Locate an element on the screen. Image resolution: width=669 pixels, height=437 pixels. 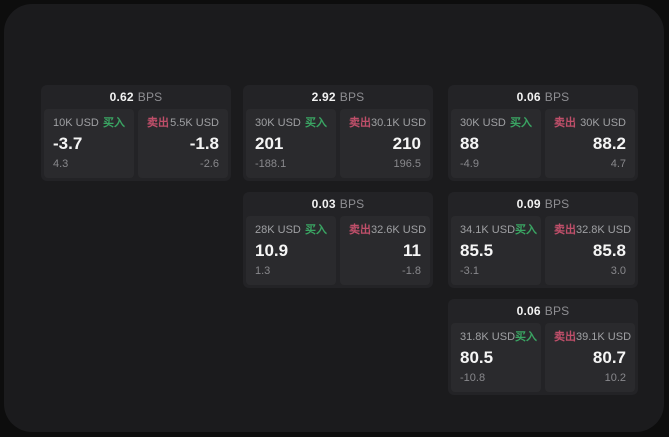
card-header: 0.62 BPS is located at coordinates (136, 97).